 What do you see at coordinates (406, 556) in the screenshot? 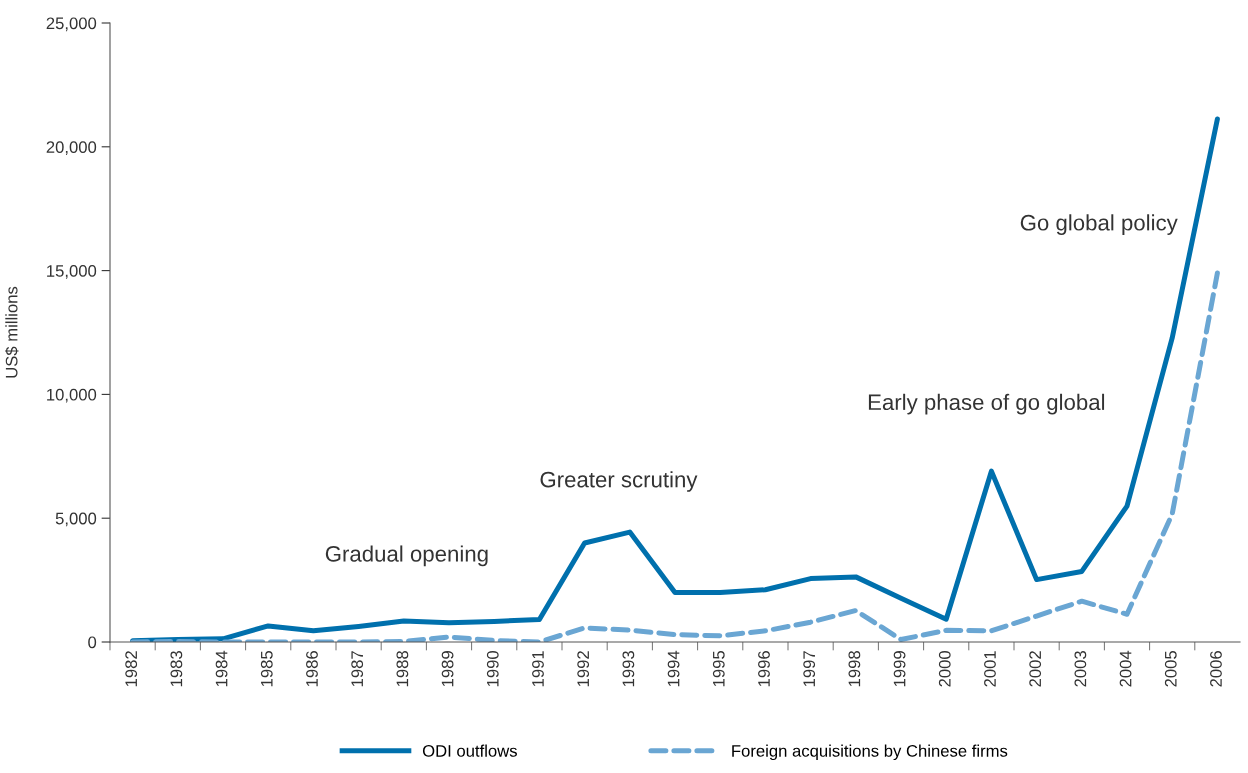
I see `annotation: Gradual opening` at bounding box center [406, 556].